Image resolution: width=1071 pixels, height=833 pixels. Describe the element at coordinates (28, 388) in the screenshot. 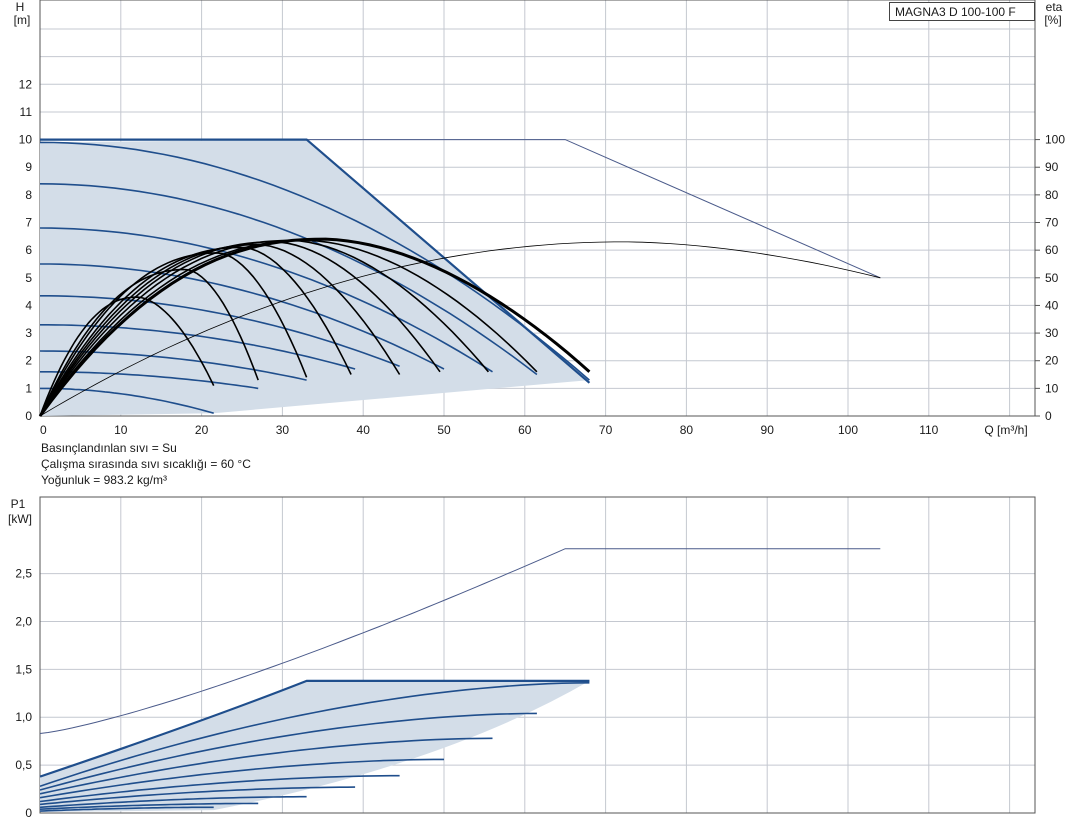

I see `head-ytick-label: 1` at that location.